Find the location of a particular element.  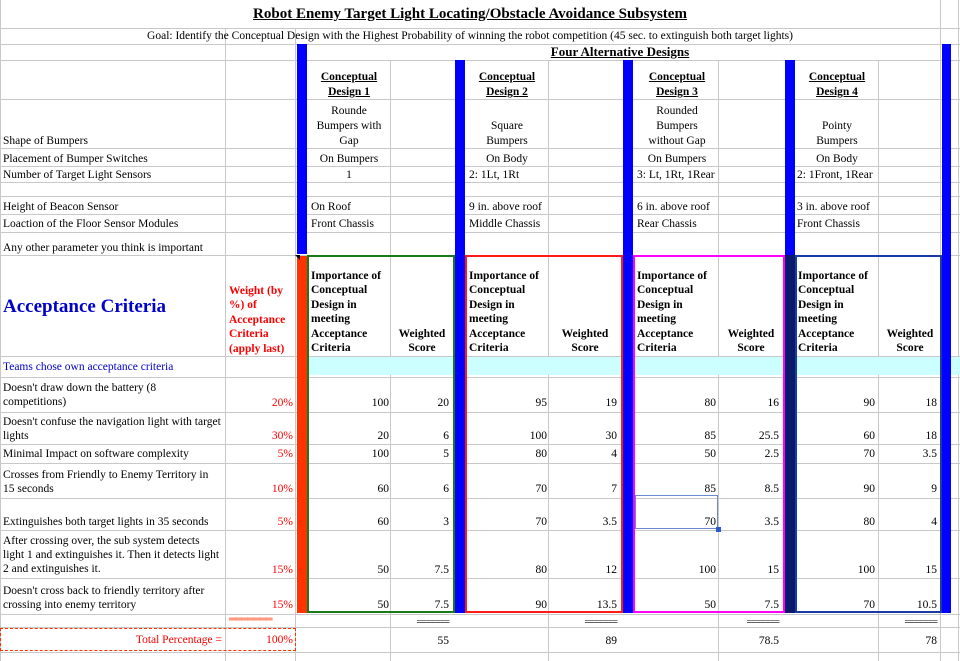

design2-importance-score: 95 is located at coordinates (541, 403).